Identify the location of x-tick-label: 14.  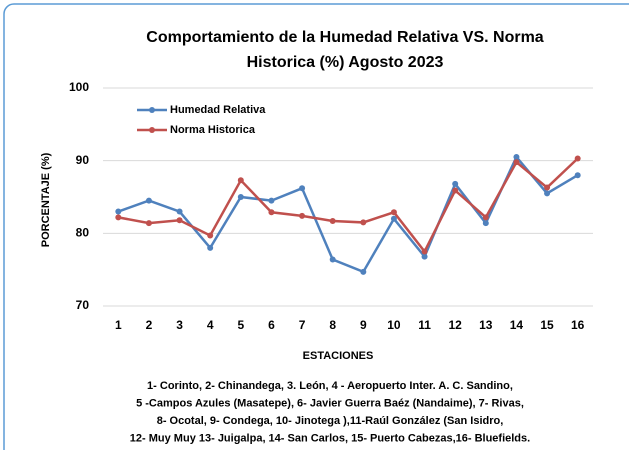
(517, 325).